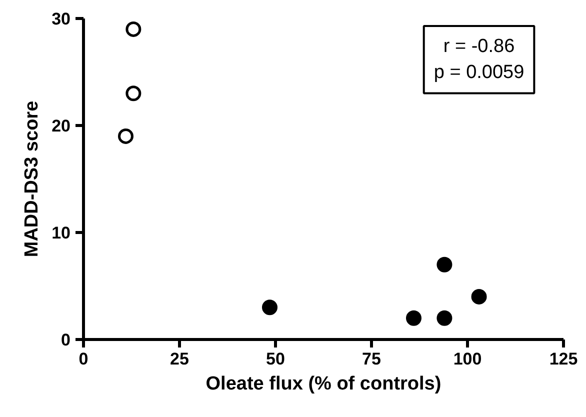 The height and width of the screenshot is (417, 586). What do you see at coordinates (371, 359) in the screenshot?
I see `x-tick-label: 75` at bounding box center [371, 359].